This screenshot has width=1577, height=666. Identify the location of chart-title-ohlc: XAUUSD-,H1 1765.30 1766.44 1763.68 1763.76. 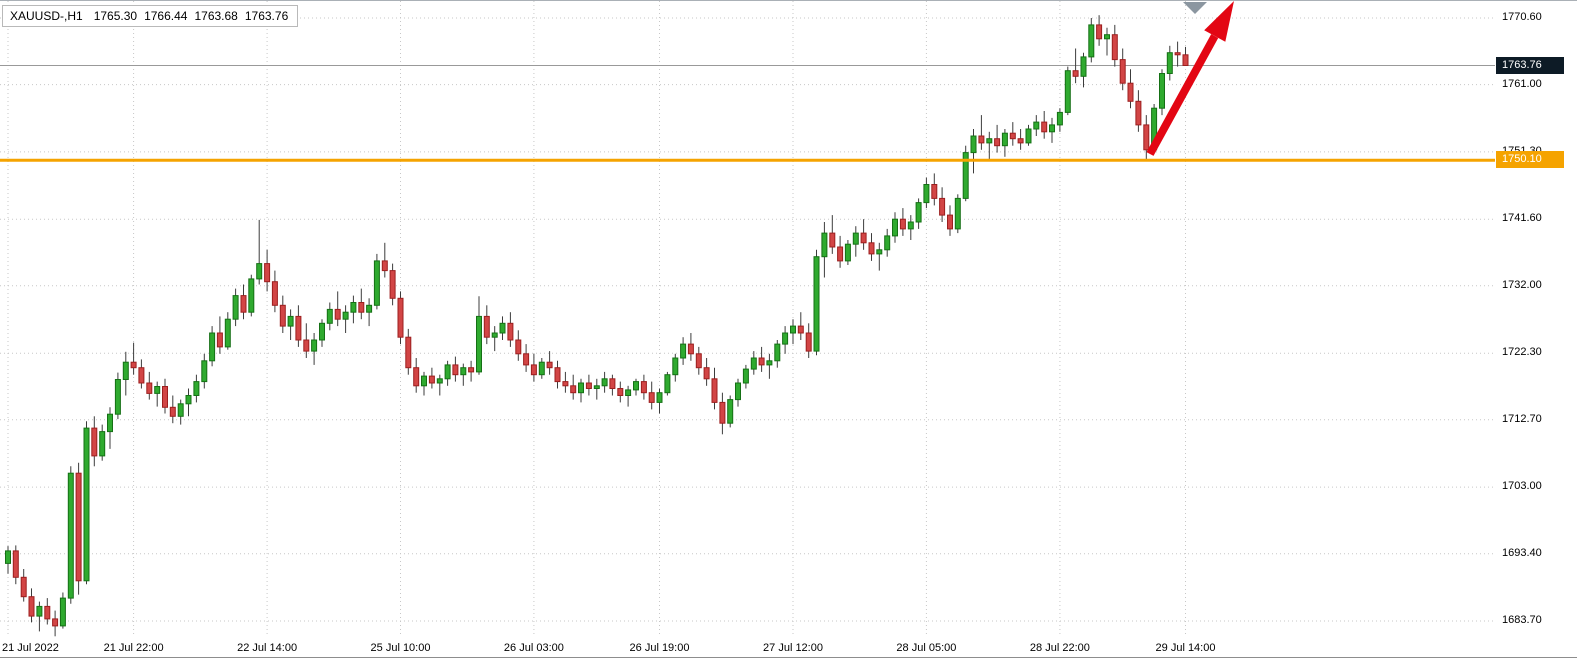
(150, 16).